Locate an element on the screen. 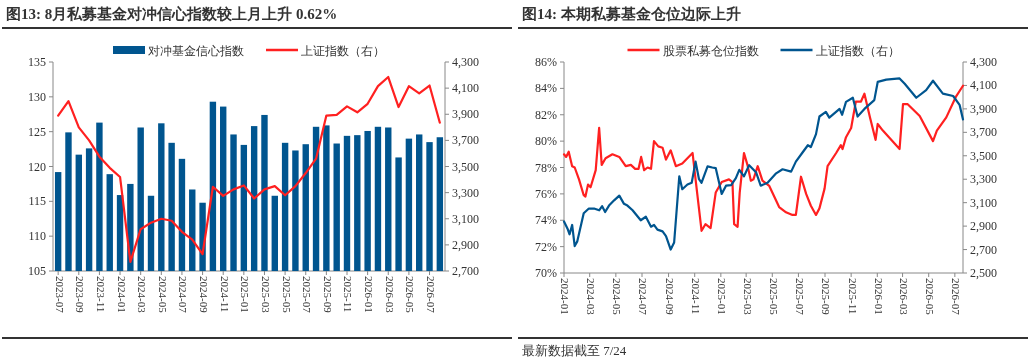  text: 最新数据截至 7/24 is located at coordinates (574, 350).